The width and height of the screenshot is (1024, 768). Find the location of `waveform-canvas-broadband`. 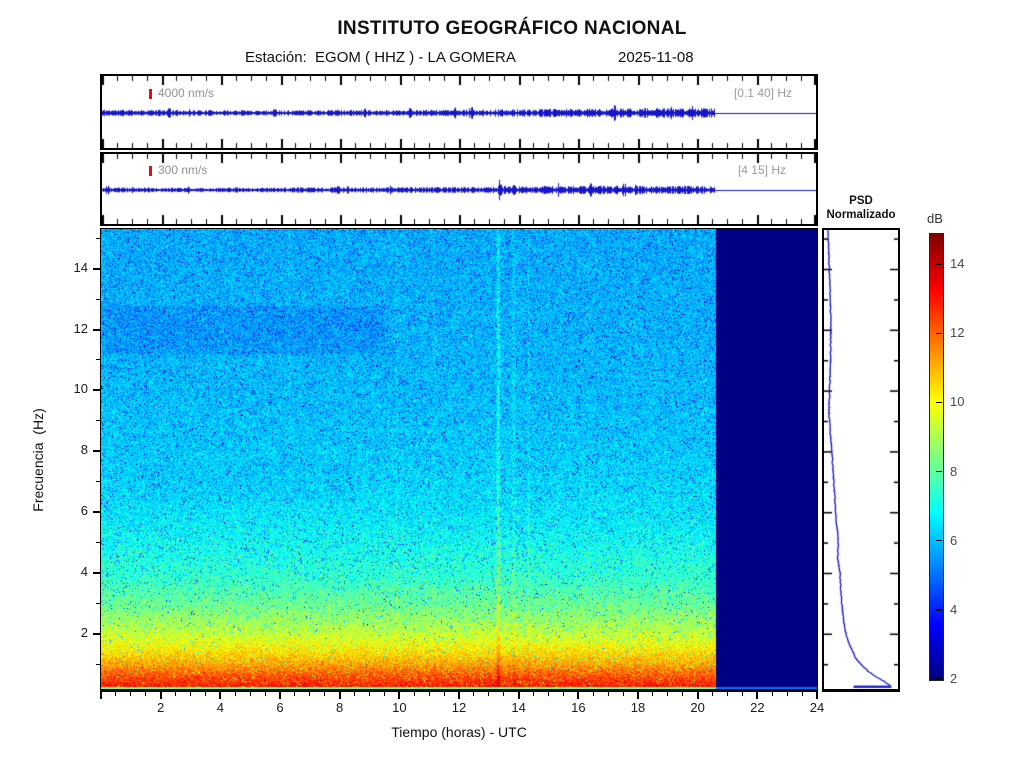

waveform-canvas-broadband is located at coordinates (459, 112).